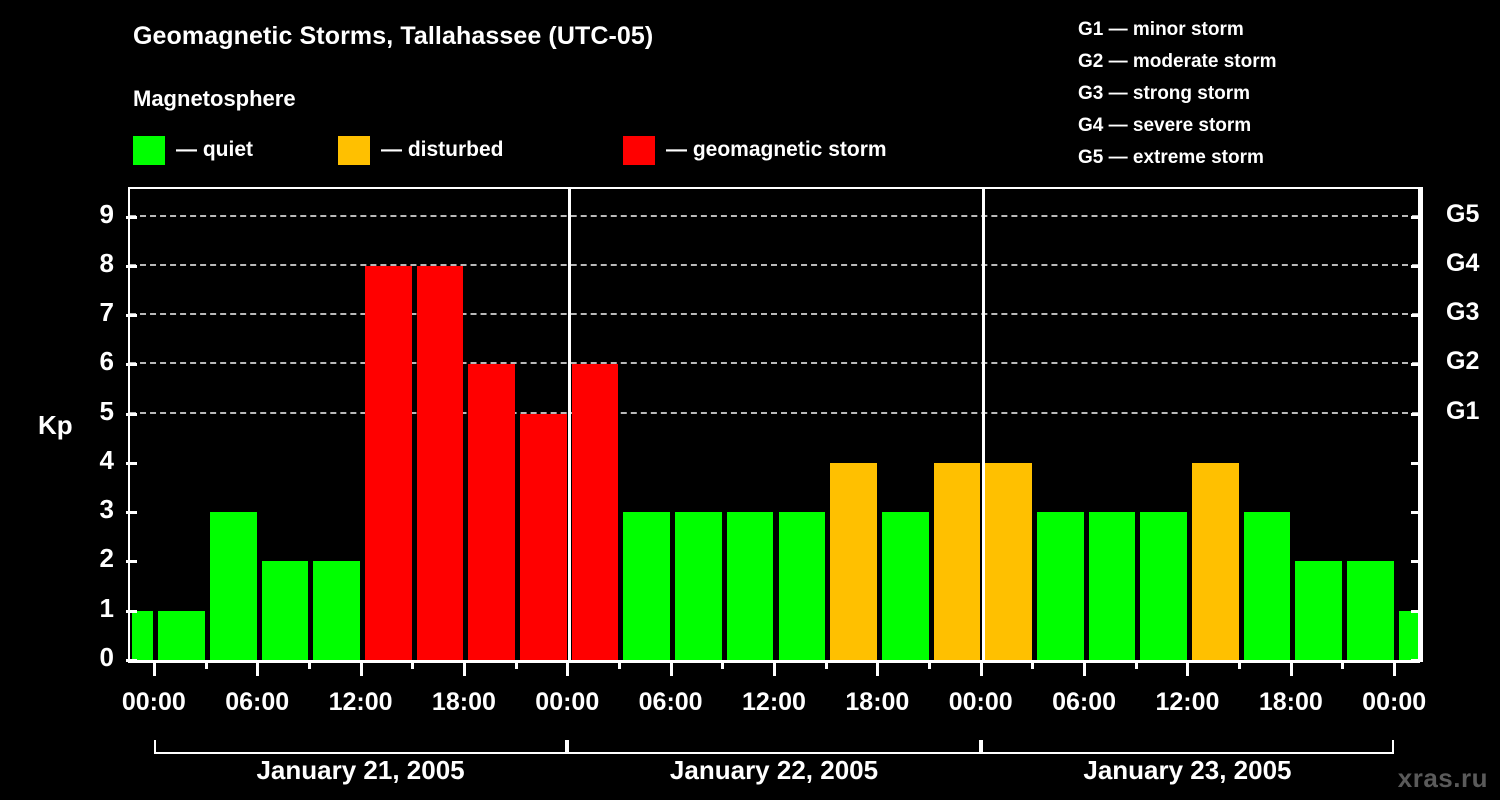  What do you see at coordinates (1463, 213) in the screenshot?
I see `g-axis-label-G5: G5` at bounding box center [1463, 213].